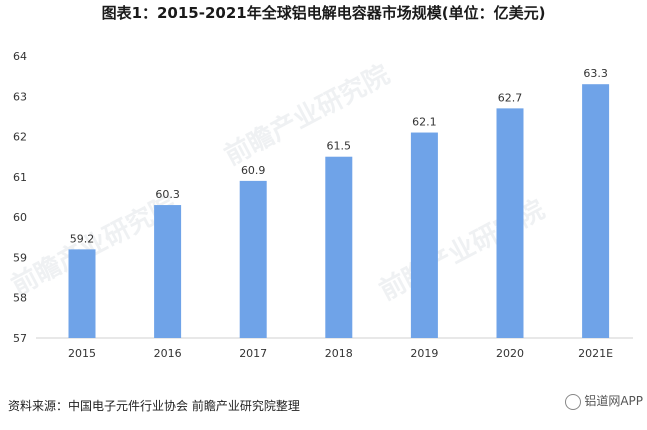  I want to click on y-tick-label: 63, so click(20, 96).